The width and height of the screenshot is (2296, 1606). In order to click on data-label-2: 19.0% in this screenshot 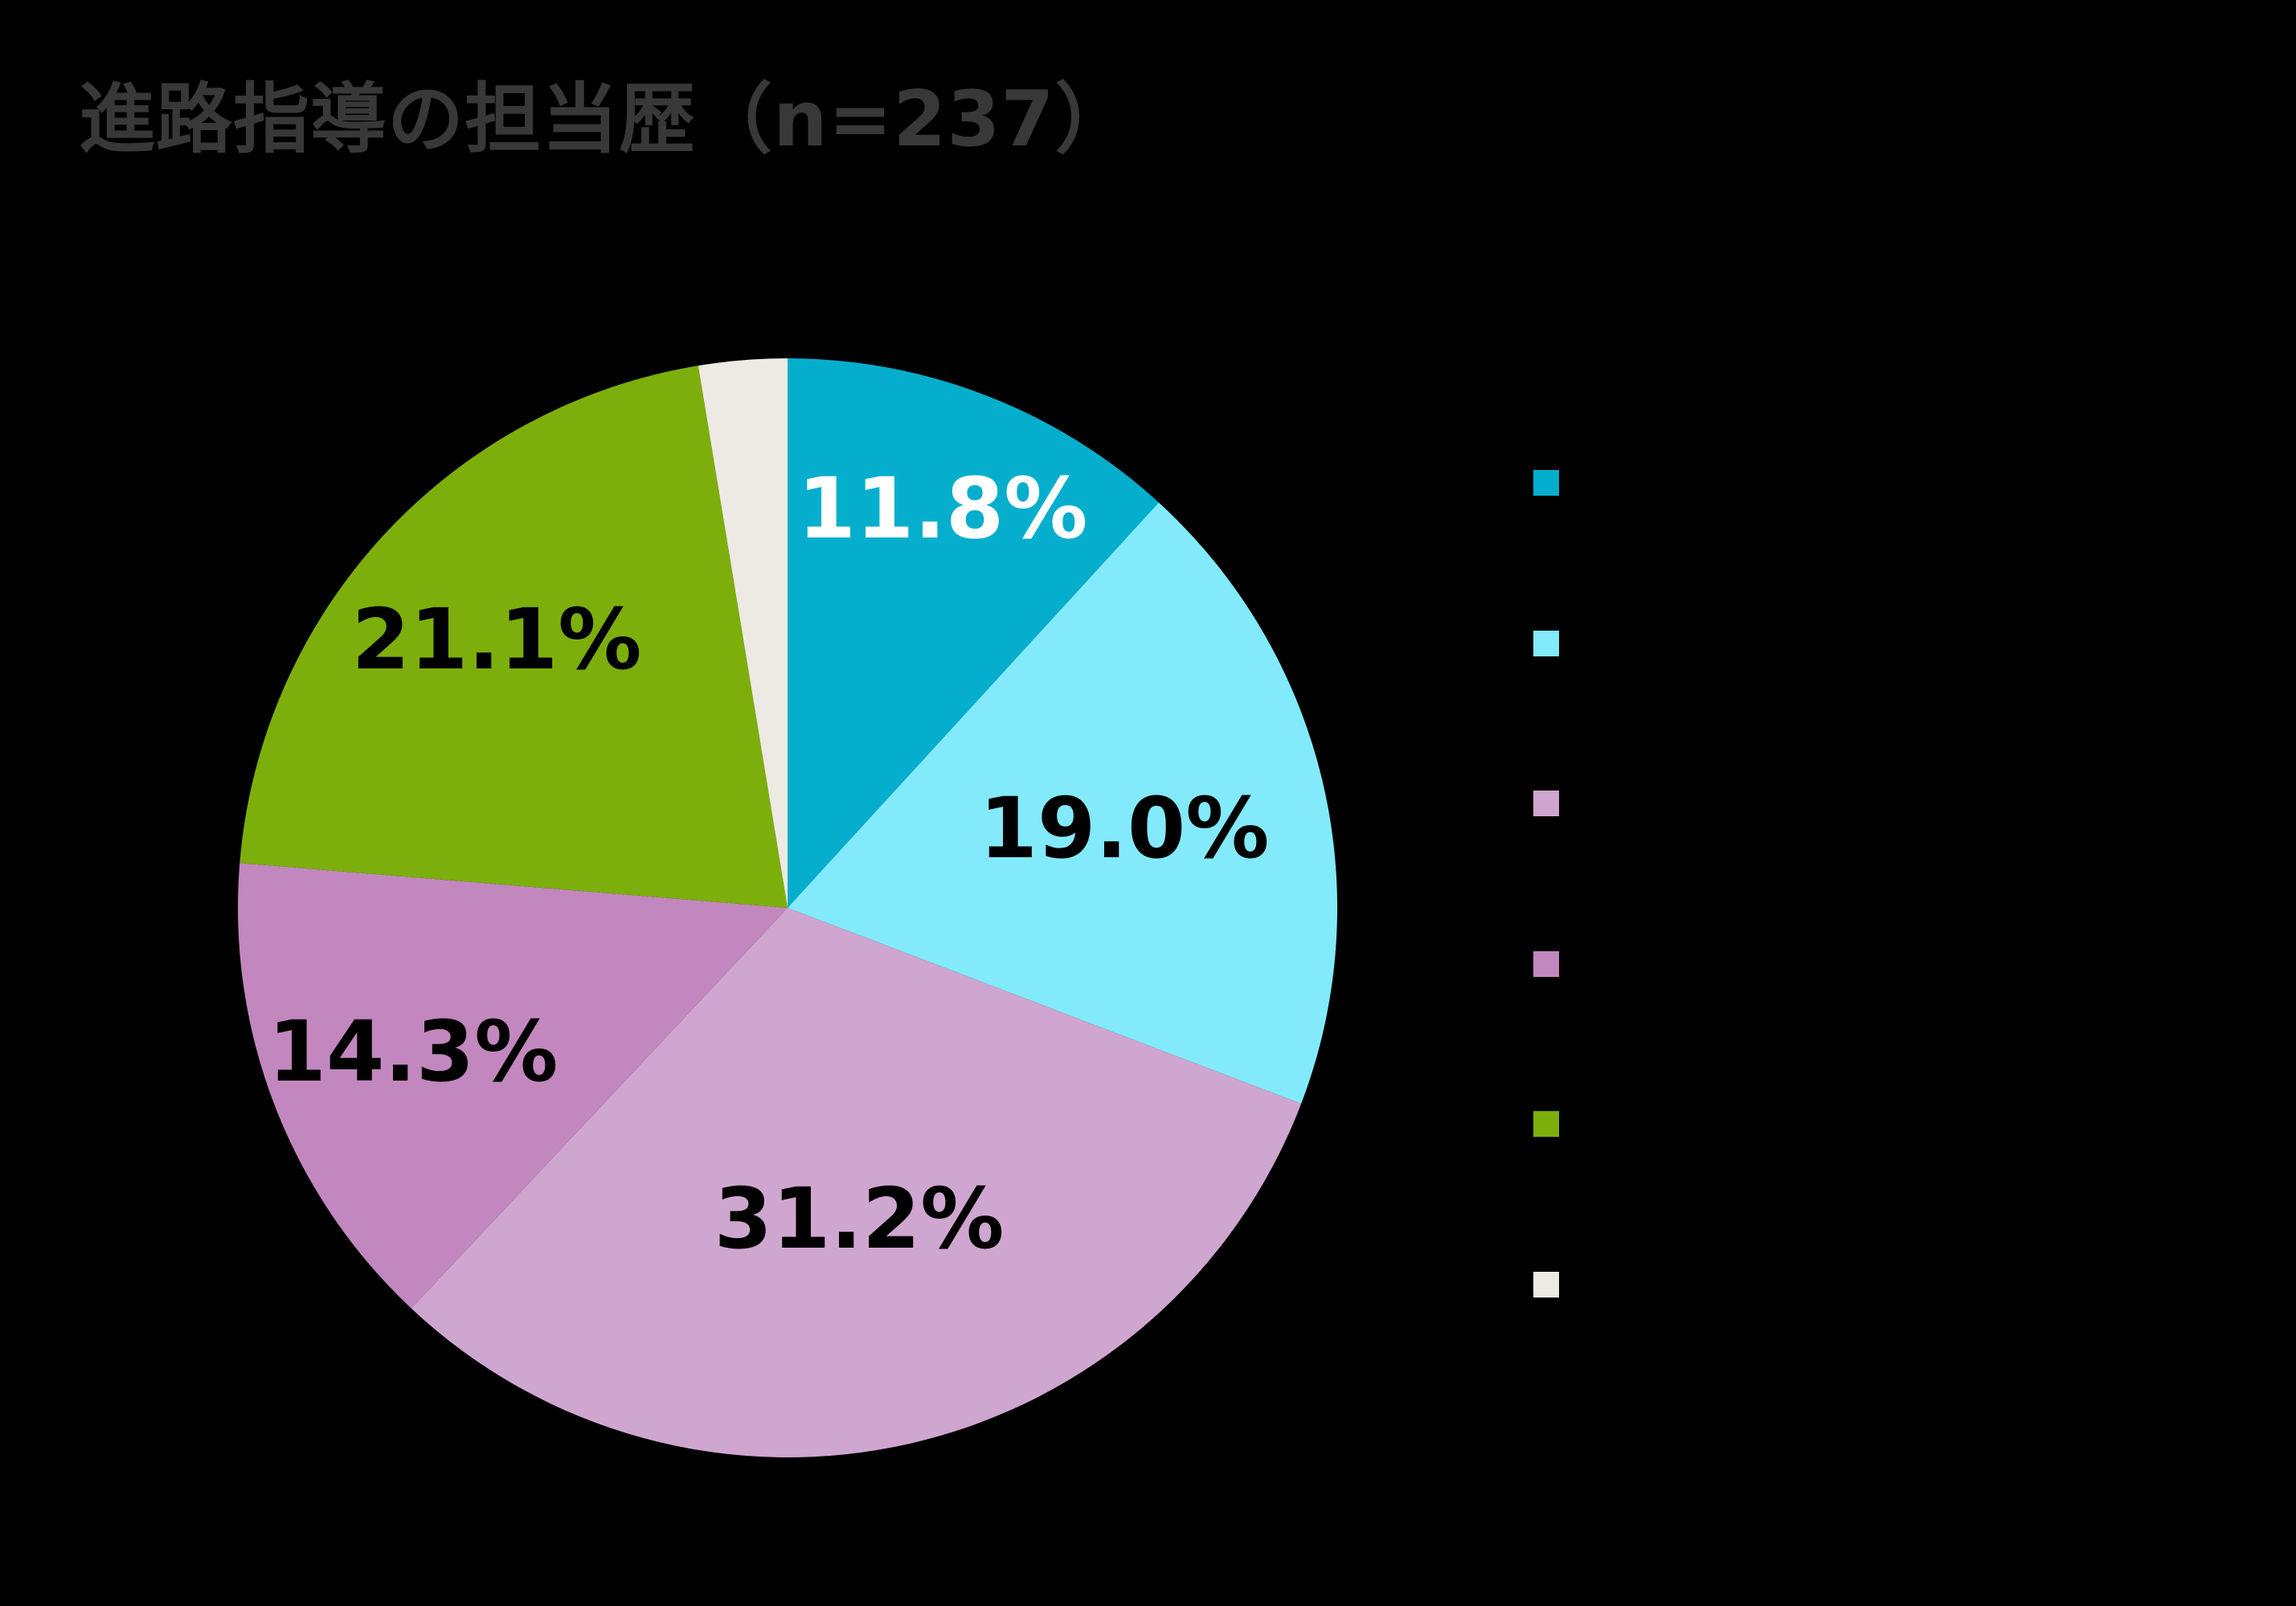, I will do `click(1125, 828)`.